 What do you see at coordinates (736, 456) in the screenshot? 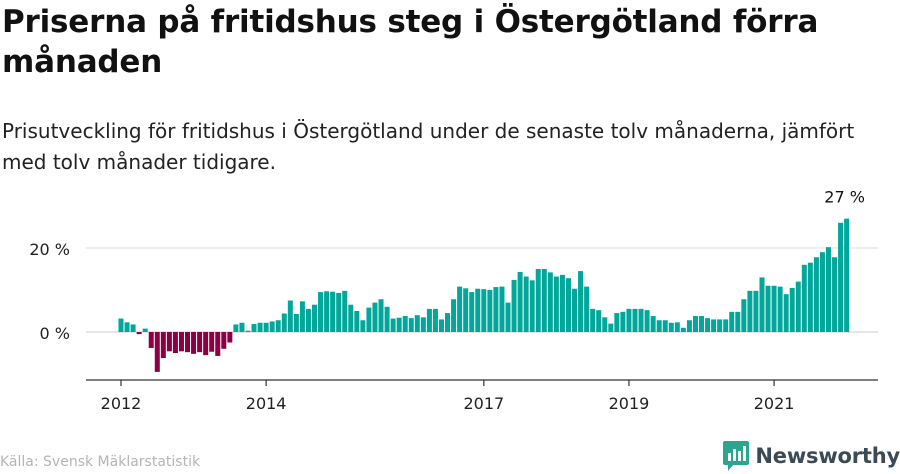
I see `newsworthy-logo-icon` at bounding box center [736, 456].